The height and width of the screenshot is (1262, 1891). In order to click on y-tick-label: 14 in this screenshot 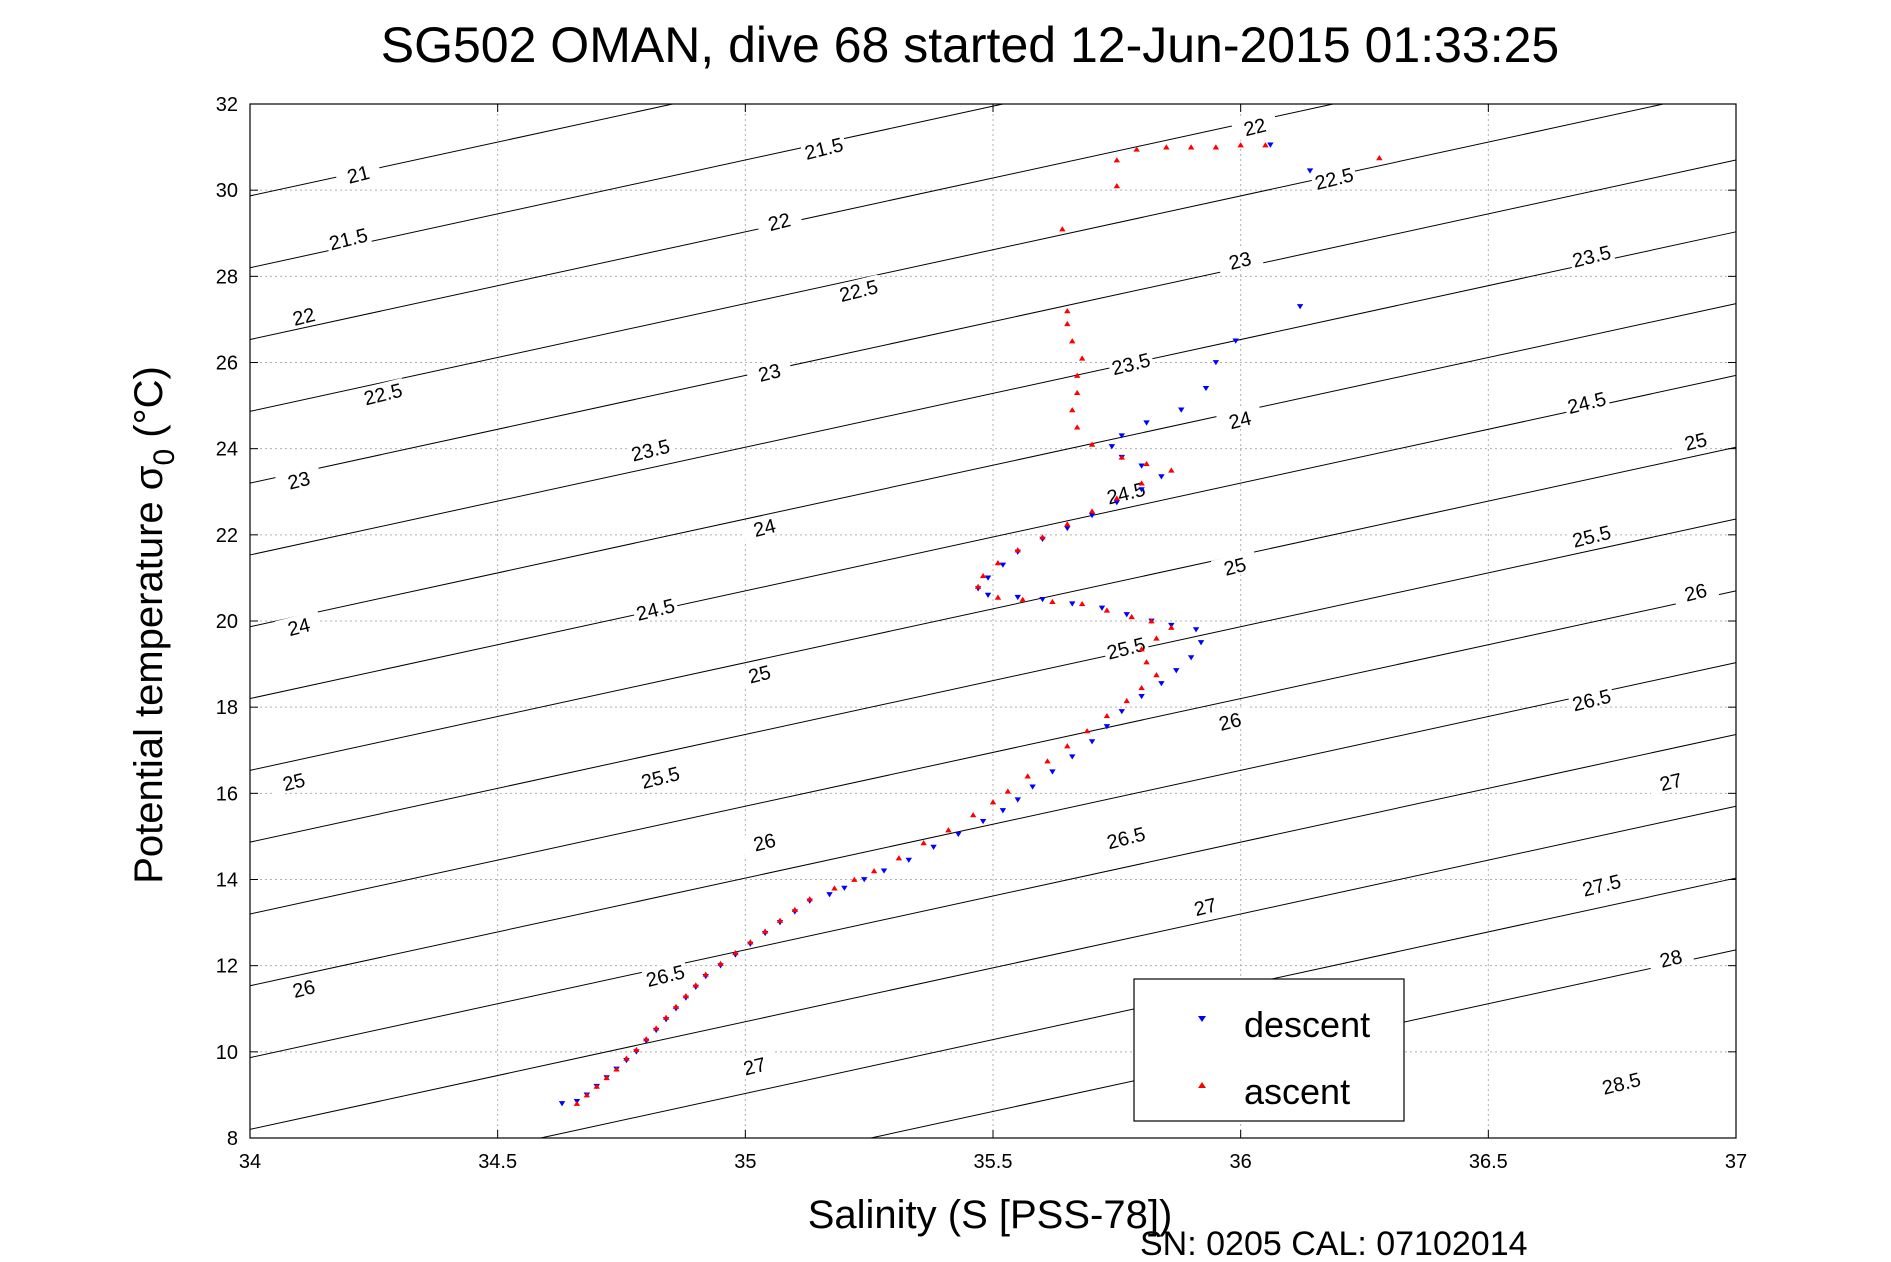, I will do `click(227, 881)`.